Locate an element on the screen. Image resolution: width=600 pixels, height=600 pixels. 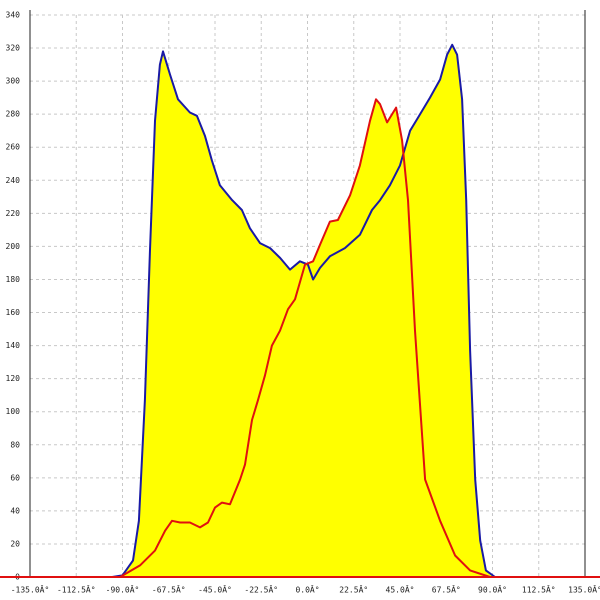
x-tick-label: 22.5Â° is located at coordinates (353, 589).